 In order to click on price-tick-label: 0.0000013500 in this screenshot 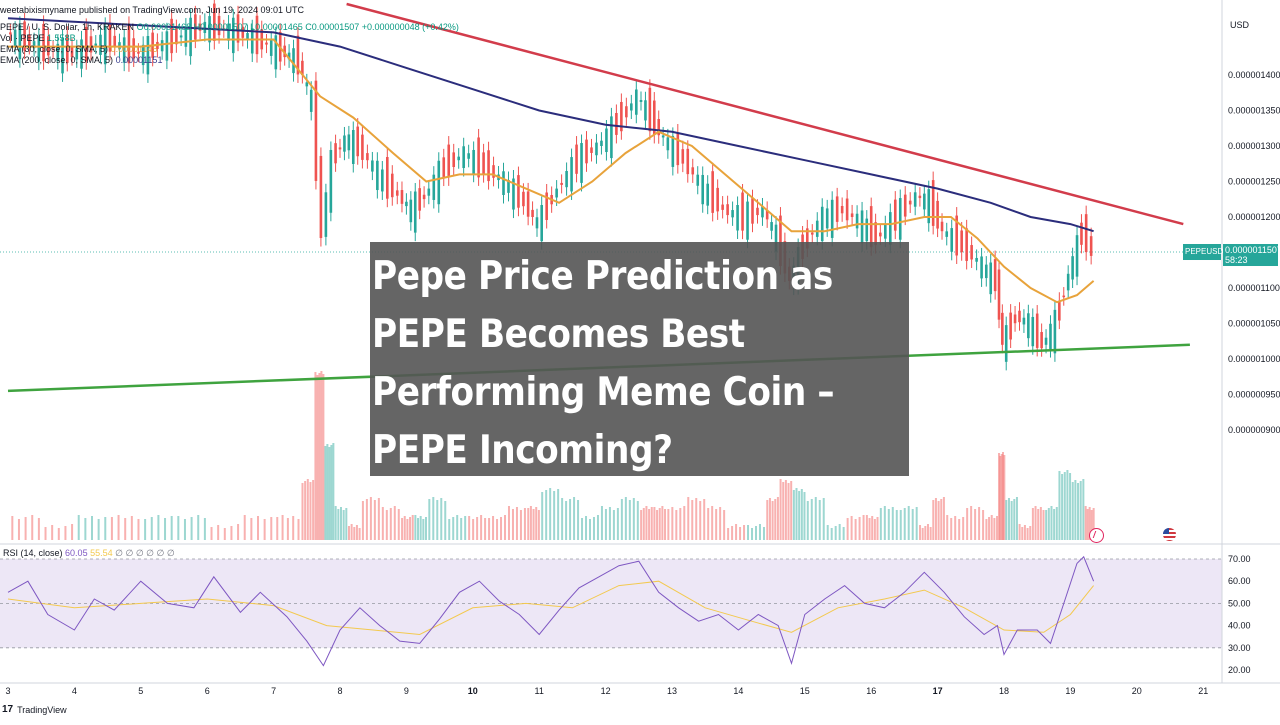, I will do `click(1254, 111)`.